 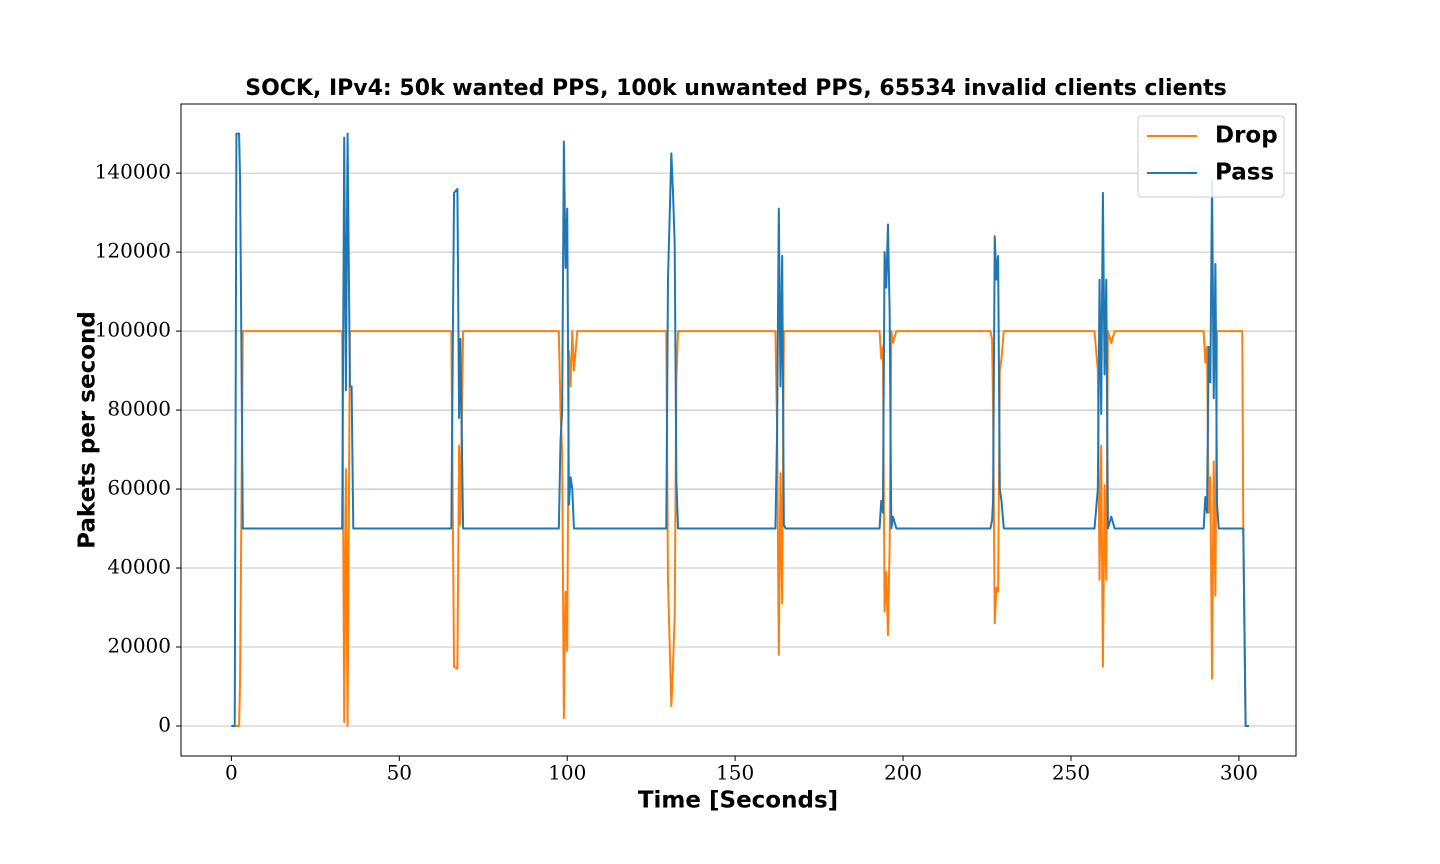 I want to click on x-tick-label: 100, so click(x=567, y=773).